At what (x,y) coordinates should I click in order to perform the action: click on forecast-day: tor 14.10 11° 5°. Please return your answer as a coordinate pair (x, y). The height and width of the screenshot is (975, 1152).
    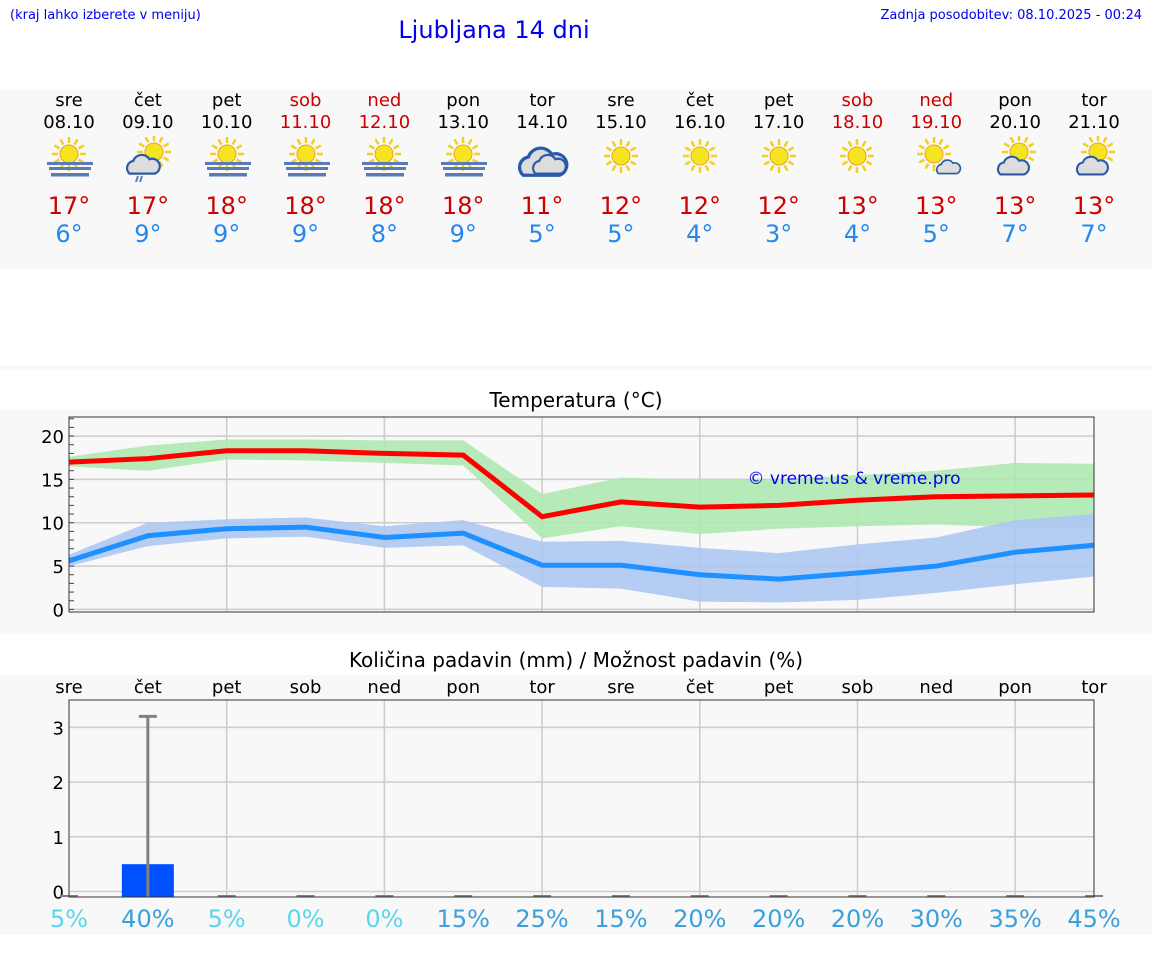
    Looking at the image, I should click on (542, 169).